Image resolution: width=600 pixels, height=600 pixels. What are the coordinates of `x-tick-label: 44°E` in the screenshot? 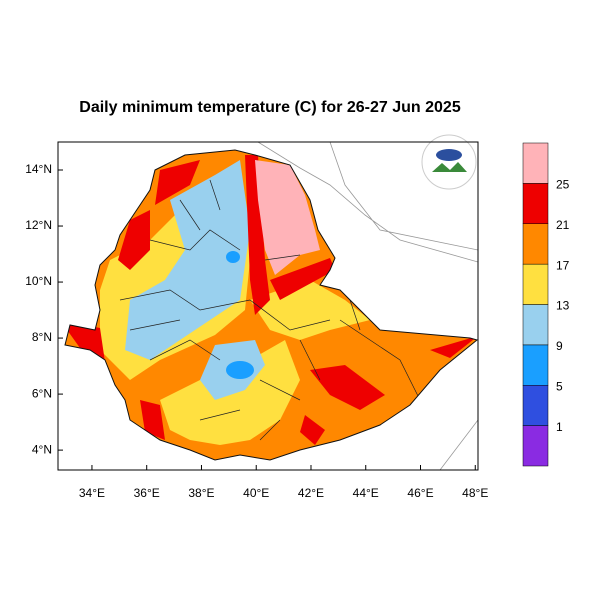 It's located at (366, 493).